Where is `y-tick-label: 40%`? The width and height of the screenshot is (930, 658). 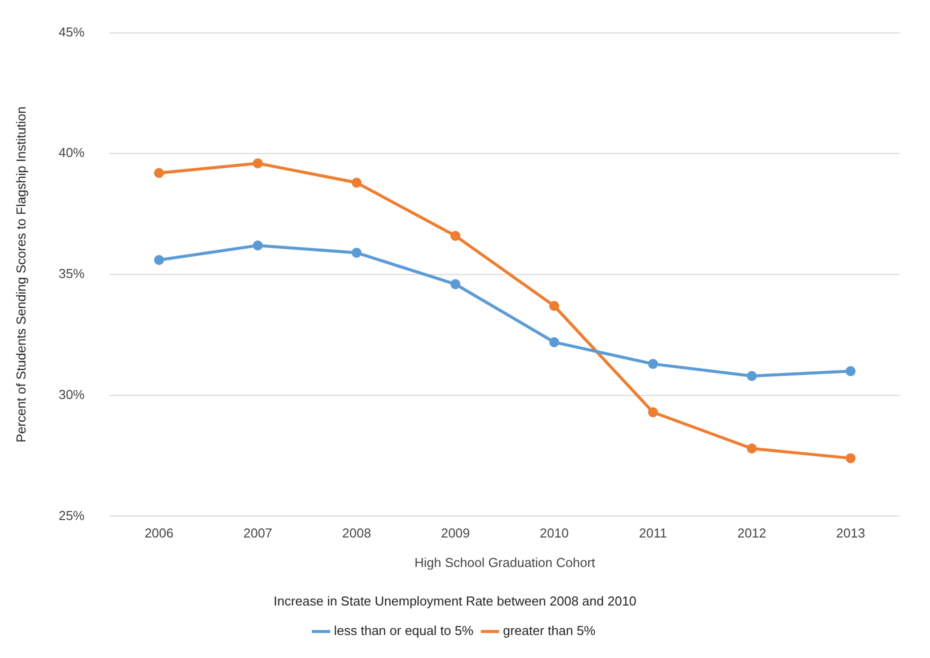
y-tick-label: 40% is located at coordinates (72, 152).